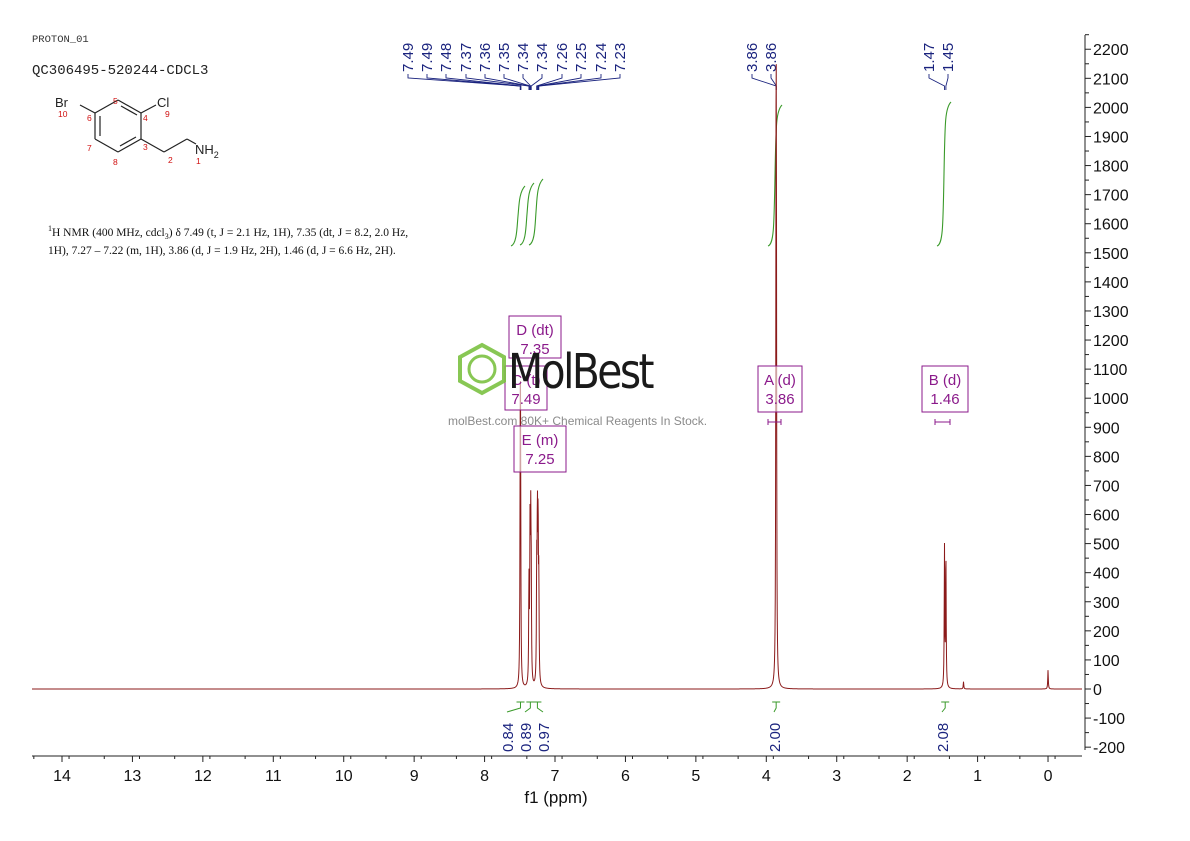 This screenshot has width=1190, height=841. I want to click on bromine-atom-label: Br, so click(62, 102).